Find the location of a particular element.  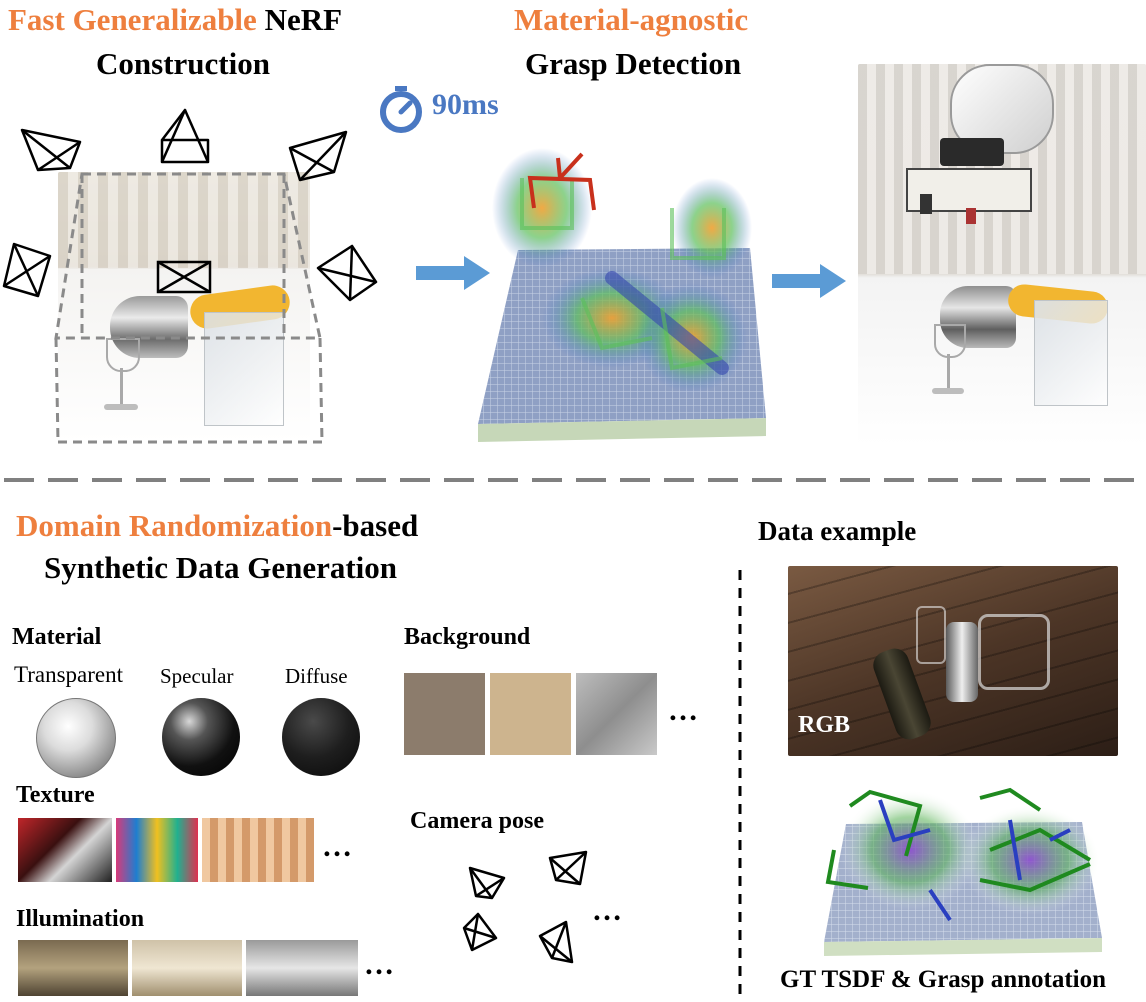

gt-caption: GT TSDF & Grasp annotation is located at coordinates (943, 979).